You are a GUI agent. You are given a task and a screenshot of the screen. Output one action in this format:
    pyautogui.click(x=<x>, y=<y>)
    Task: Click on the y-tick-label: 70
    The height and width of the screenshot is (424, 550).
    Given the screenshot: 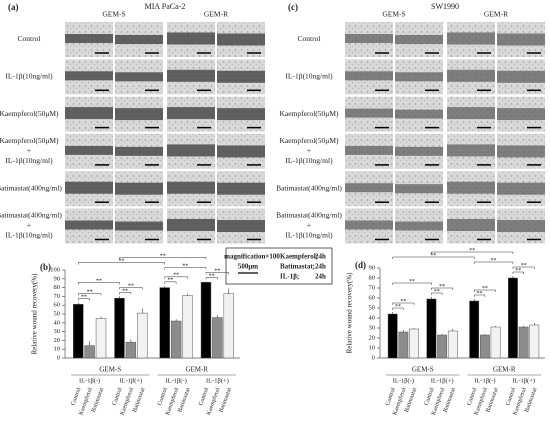 What is the action you would take?
    pyautogui.click(x=57, y=296)
    